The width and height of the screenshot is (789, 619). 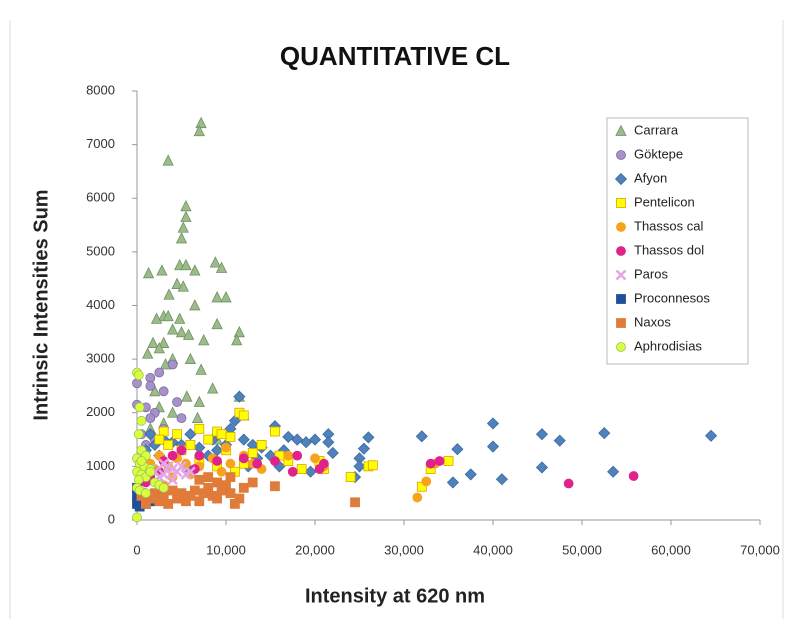 I want to click on chart-title: QUANTITATIVE CL, so click(x=395, y=56).